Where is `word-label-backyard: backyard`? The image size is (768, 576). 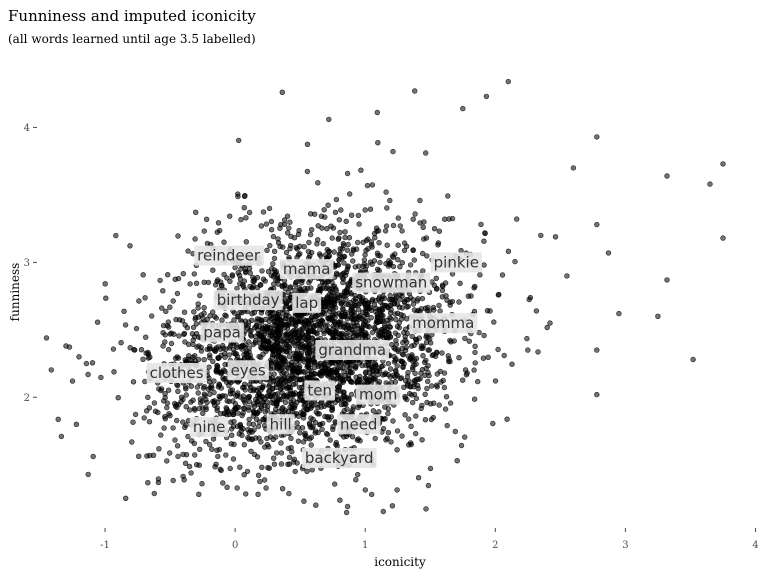 word-label-backyard: backyard is located at coordinates (339, 457).